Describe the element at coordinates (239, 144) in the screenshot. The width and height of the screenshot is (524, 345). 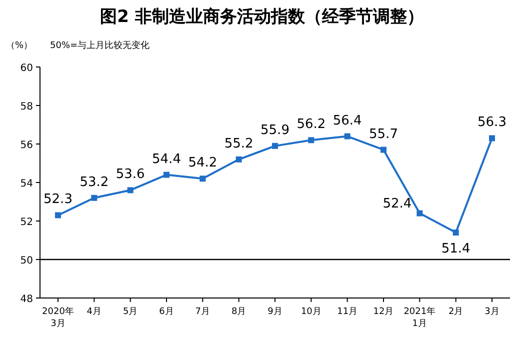
I see `data-label: 55.2` at that location.